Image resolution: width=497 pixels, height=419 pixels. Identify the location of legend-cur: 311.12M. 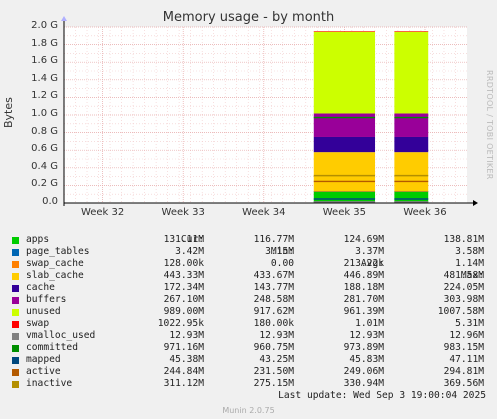
(183, 383).